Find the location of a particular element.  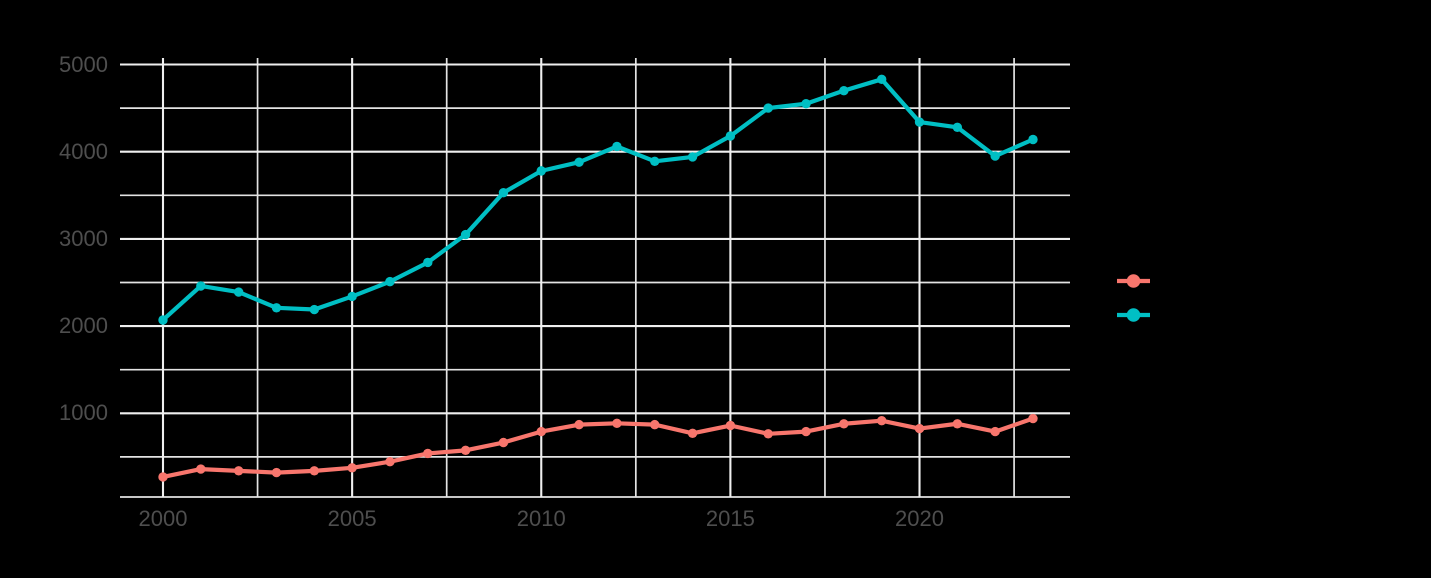

x-axis-tick-label: 2015 is located at coordinates (730, 518).